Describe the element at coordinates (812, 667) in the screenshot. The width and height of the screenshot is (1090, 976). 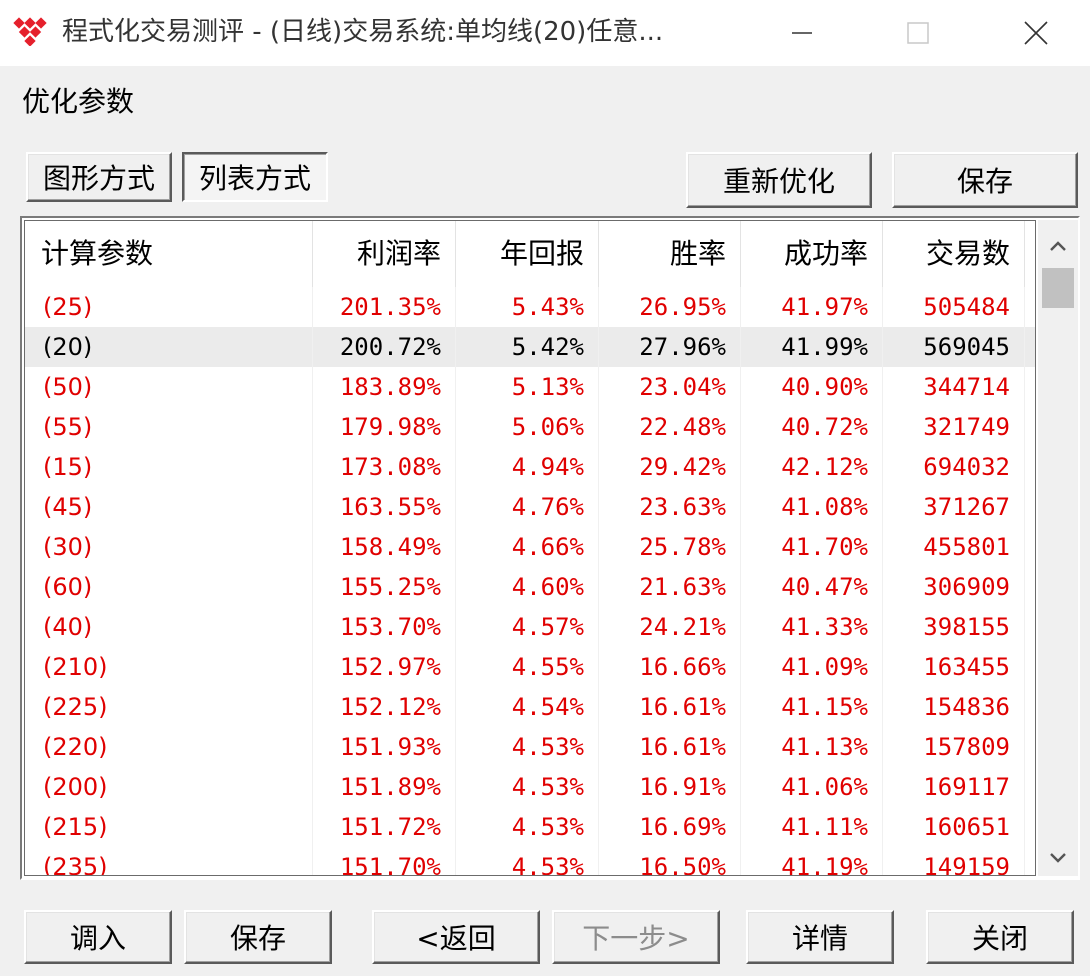
I see `cell-success-rate: 41.09%` at that location.